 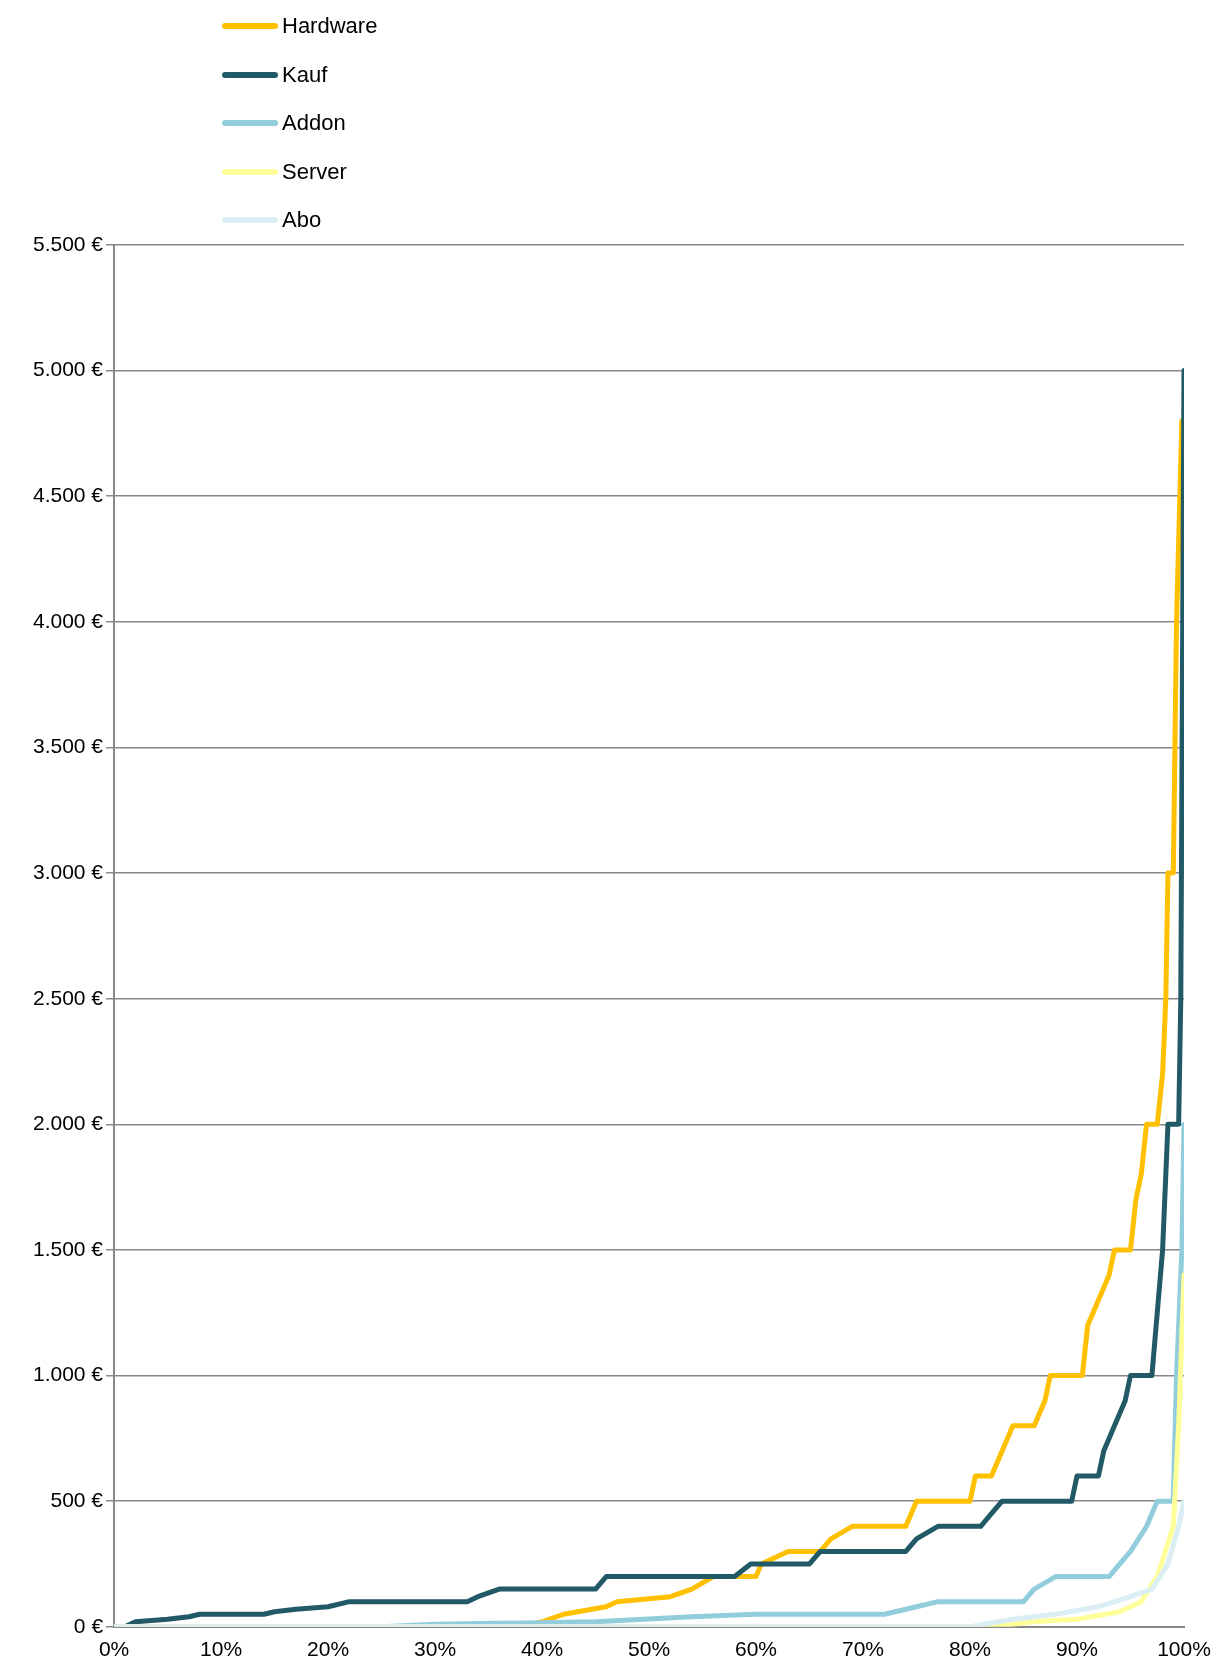 What do you see at coordinates (114, 1649) in the screenshot?
I see `x-tick-label: 0%` at bounding box center [114, 1649].